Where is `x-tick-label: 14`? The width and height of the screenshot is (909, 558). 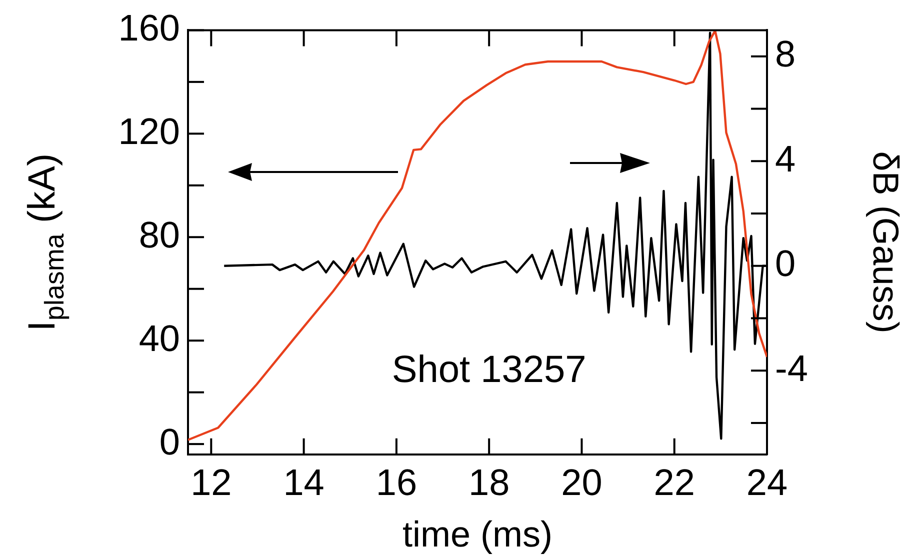
x-tick-label: 14 is located at coordinates (303, 482).